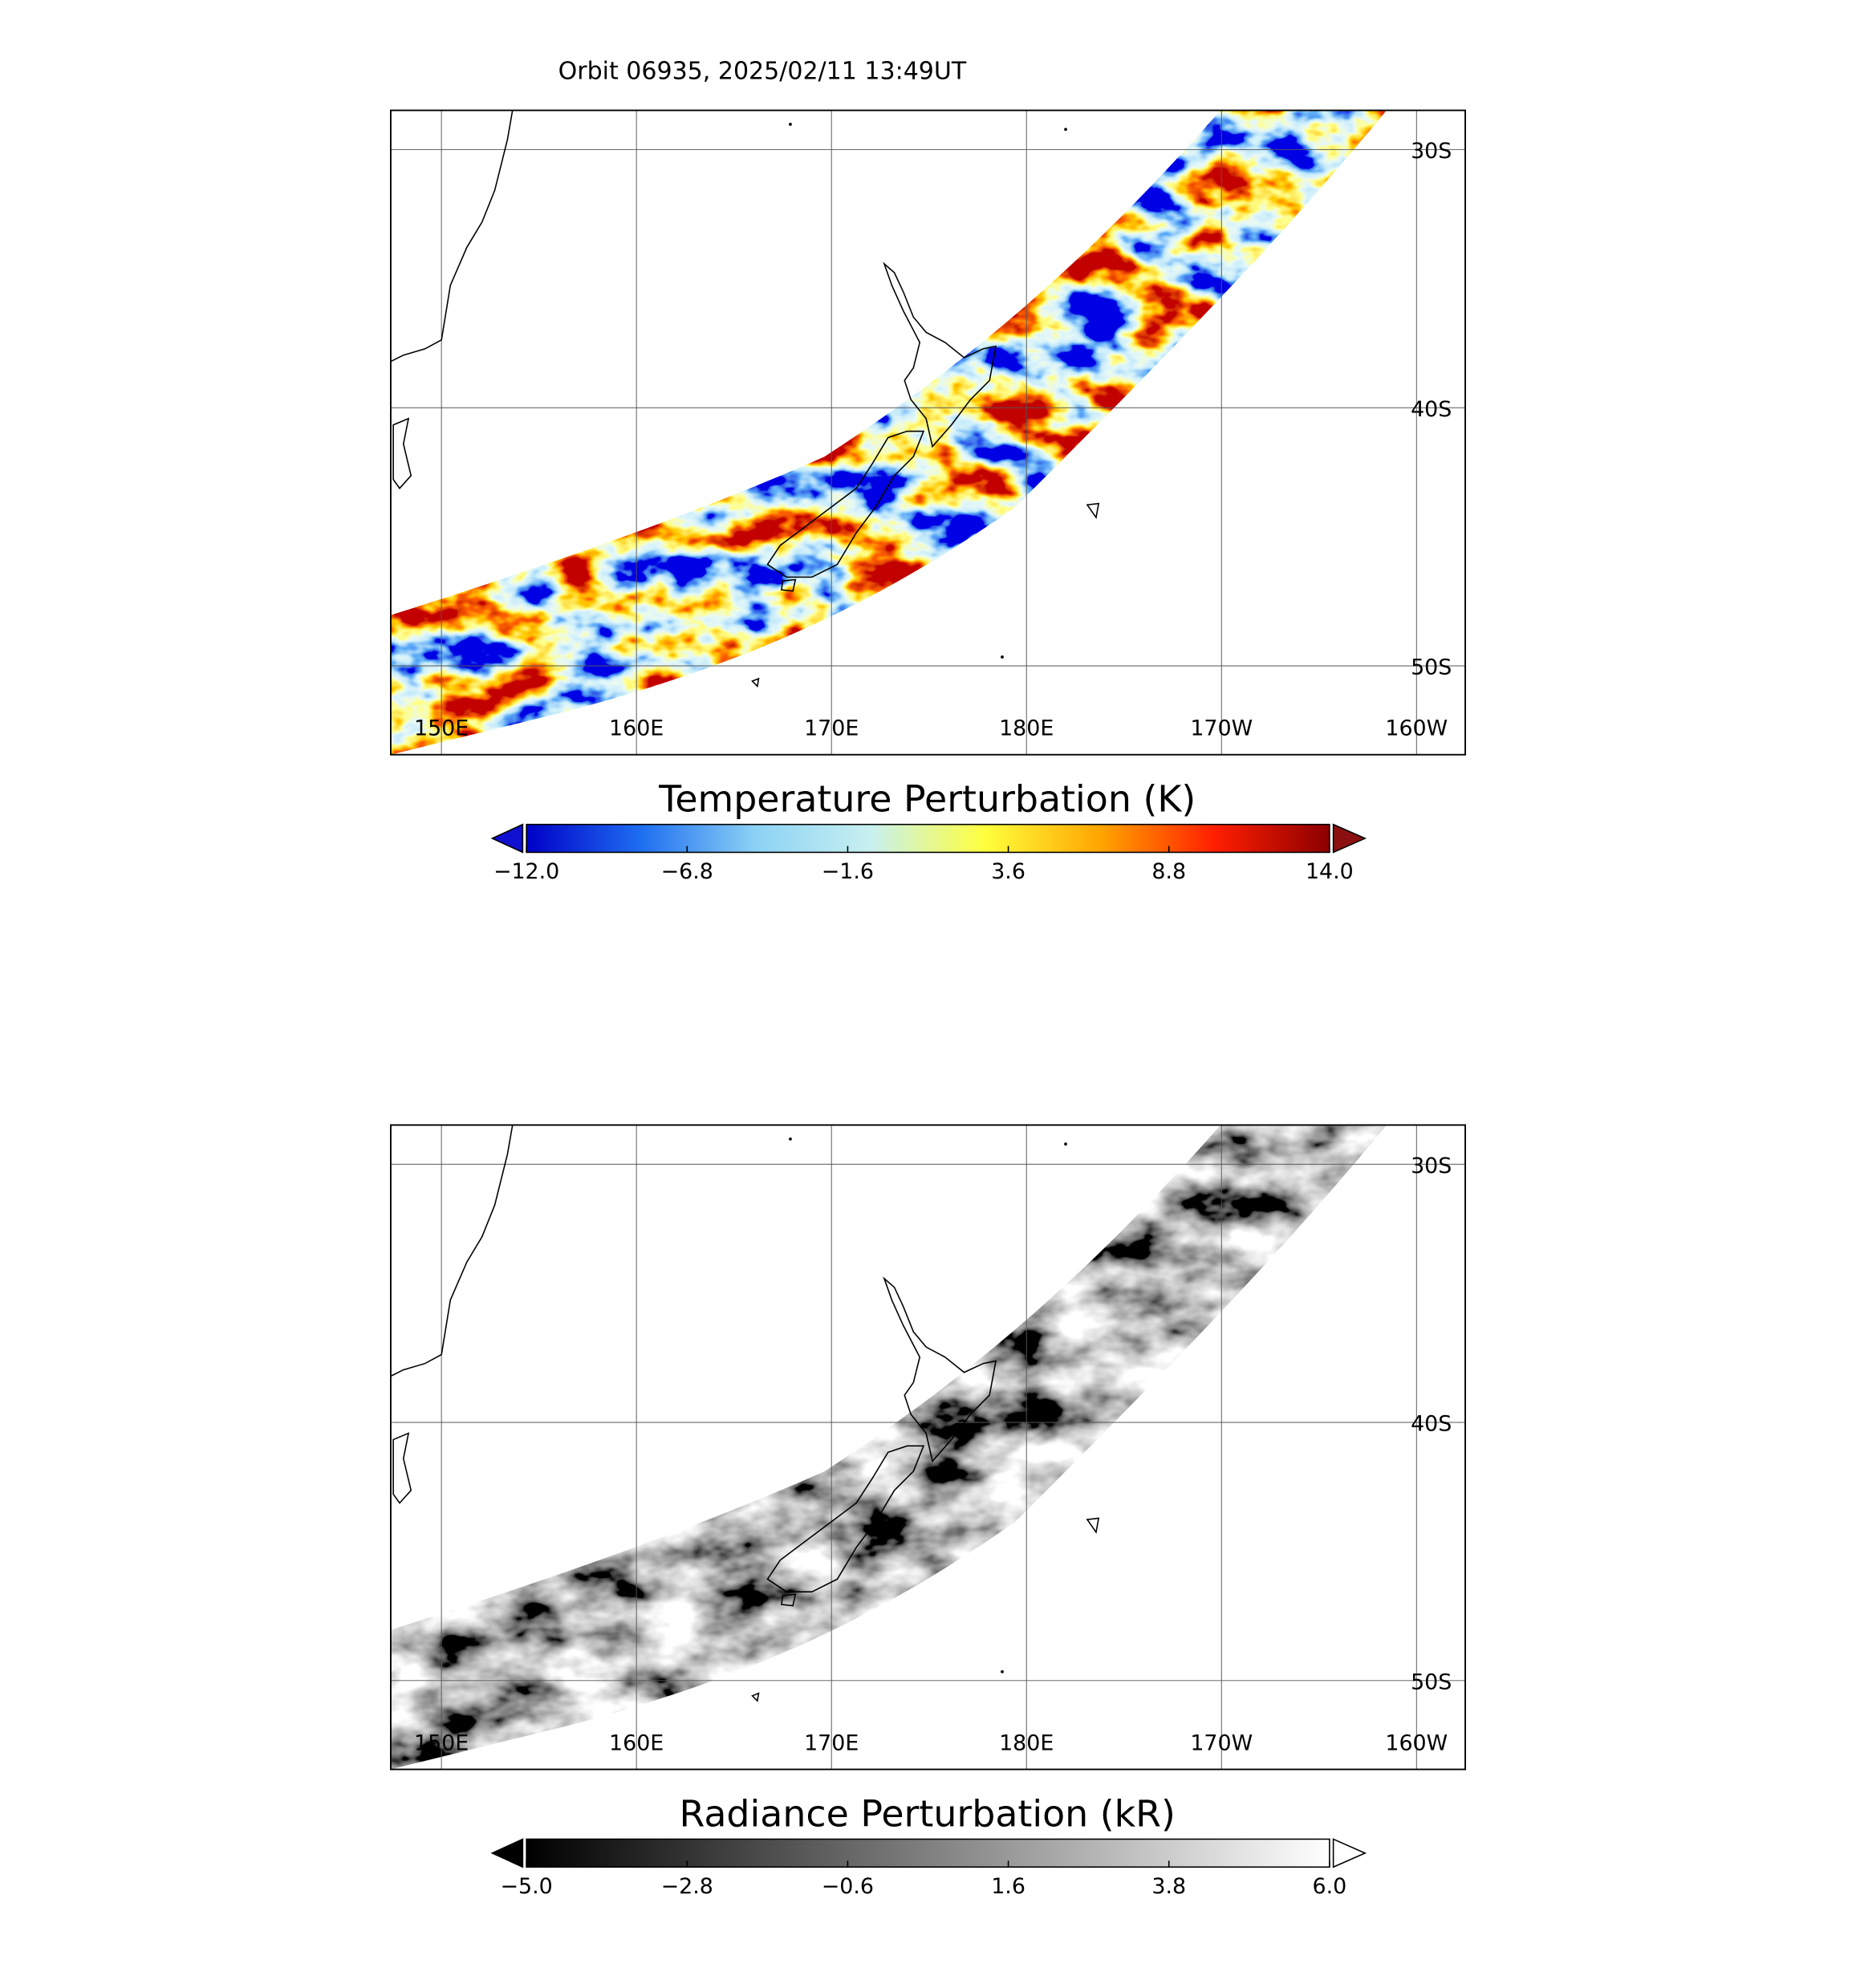  I want to click on colorbar-tick-label: 6.0, so click(1330, 1886).